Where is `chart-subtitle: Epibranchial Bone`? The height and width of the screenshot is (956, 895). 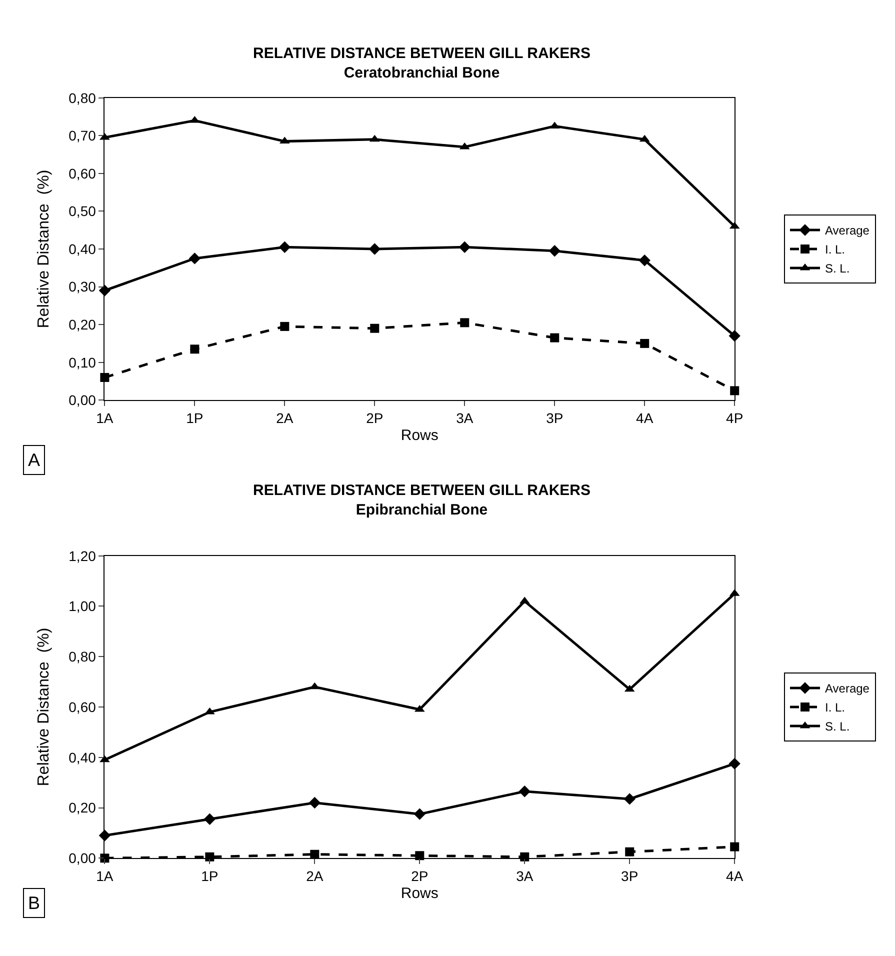
chart-subtitle: Epibranchial Bone is located at coordinates (422, 510).